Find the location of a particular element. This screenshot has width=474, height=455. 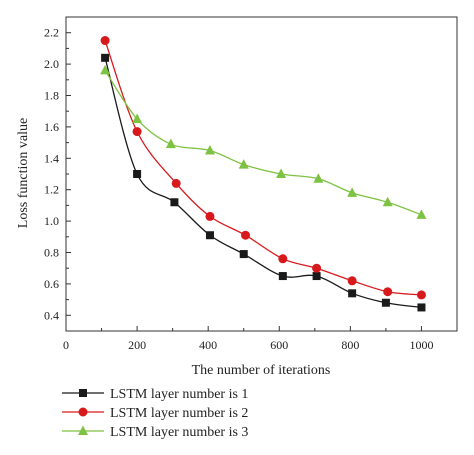

y-tick-label: 0.6 is located at coordinates (51, 284).